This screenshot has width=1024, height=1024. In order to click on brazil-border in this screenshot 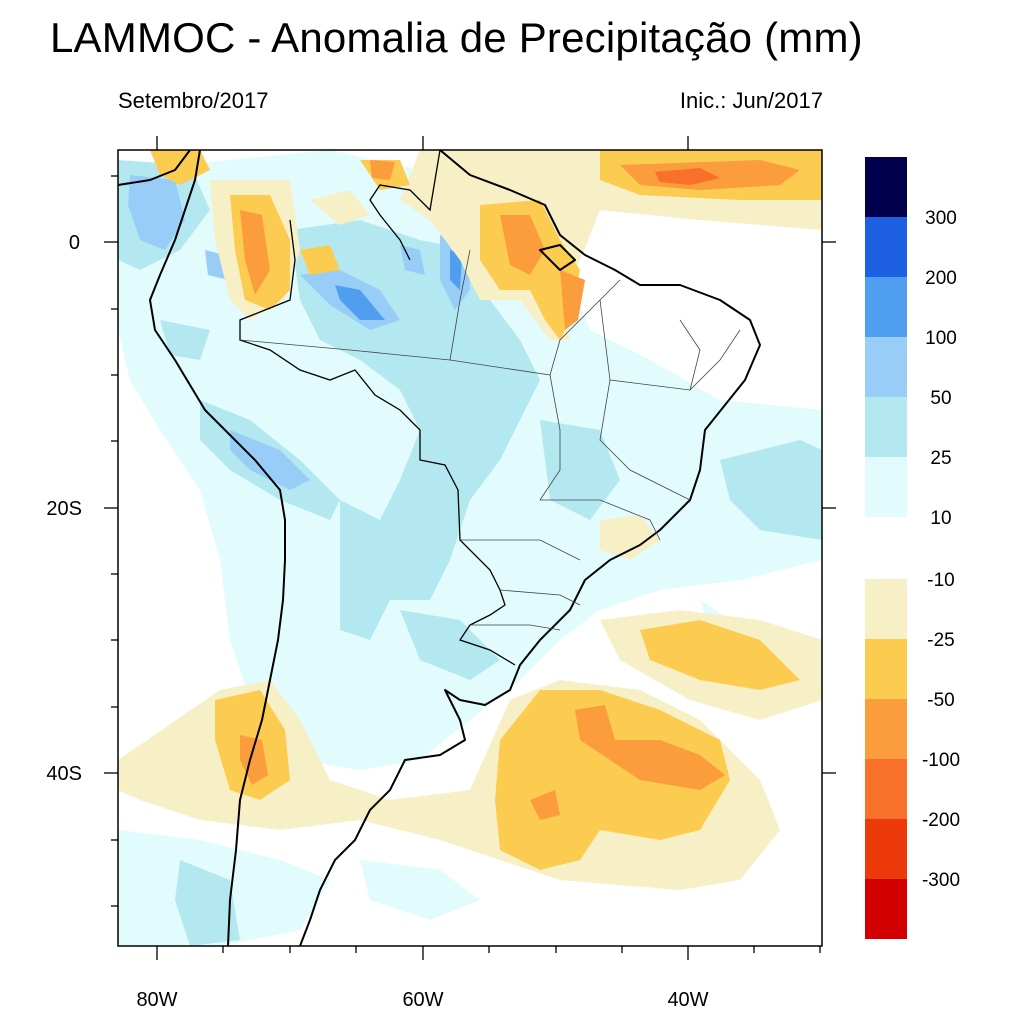, I will do `click(377, 408)`.